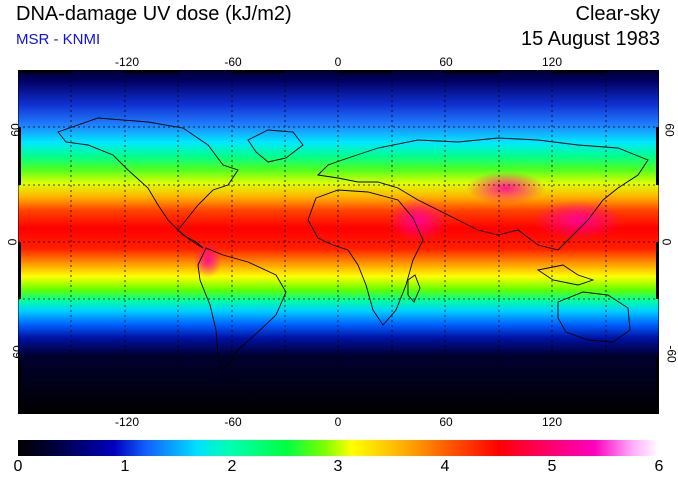 The width and height of the screenshot is (678, 480). Describe the element at coordinates (445, 466) in the screenshot. I see `colorbar-label: 4` at that location.